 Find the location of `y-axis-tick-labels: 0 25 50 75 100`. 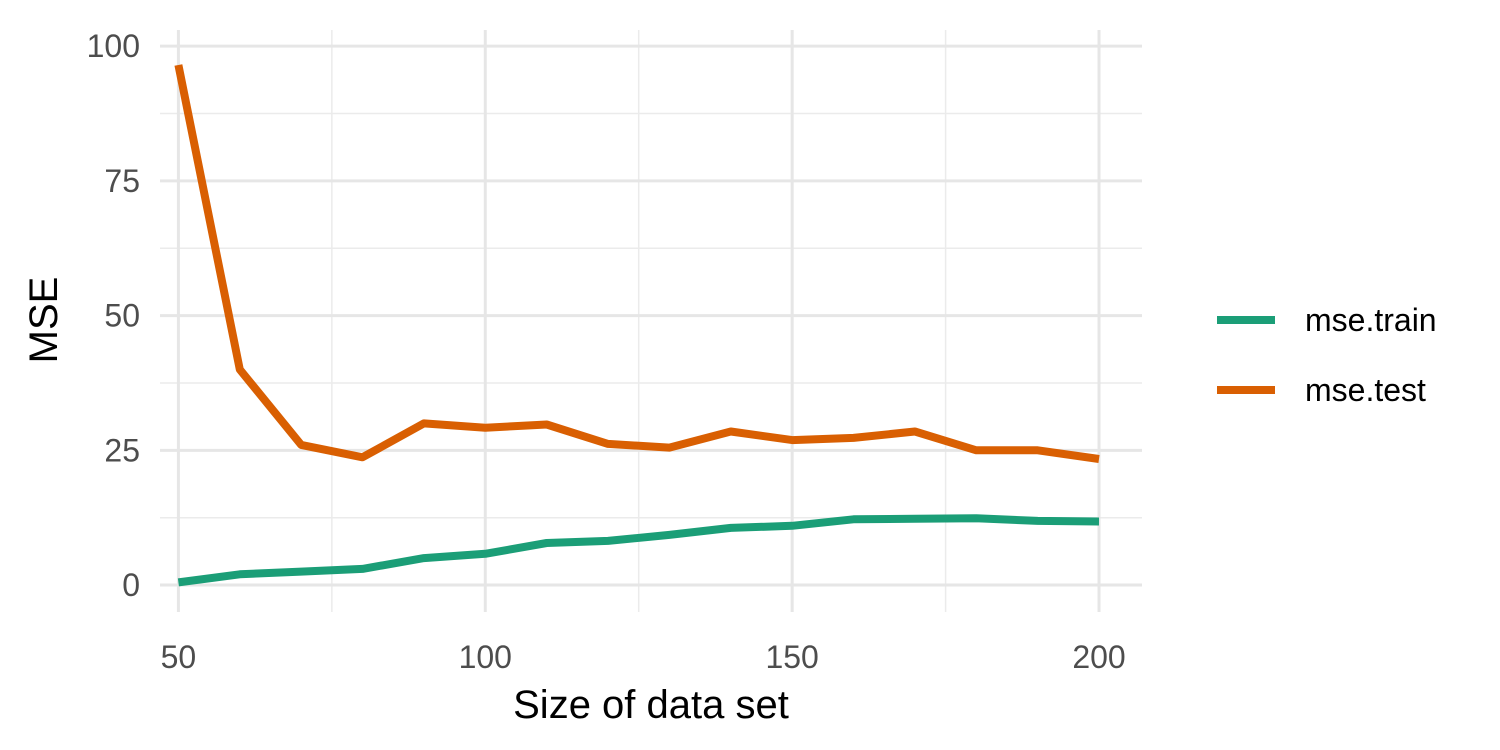

y-axis-tick-labels: 0 25 50 75 100 is located at coordinates (113, 315).